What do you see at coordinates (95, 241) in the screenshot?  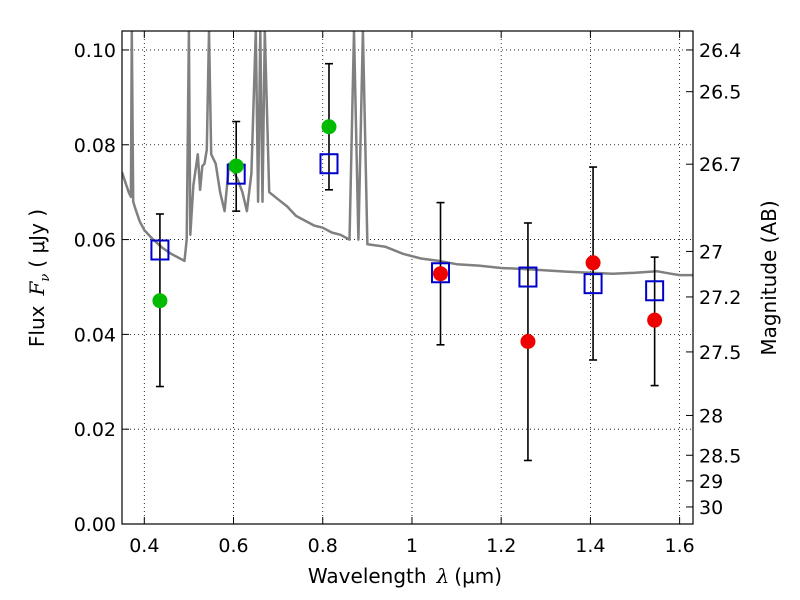 I see `y-tick-label: 0.06` at bounding box center [95, 241].